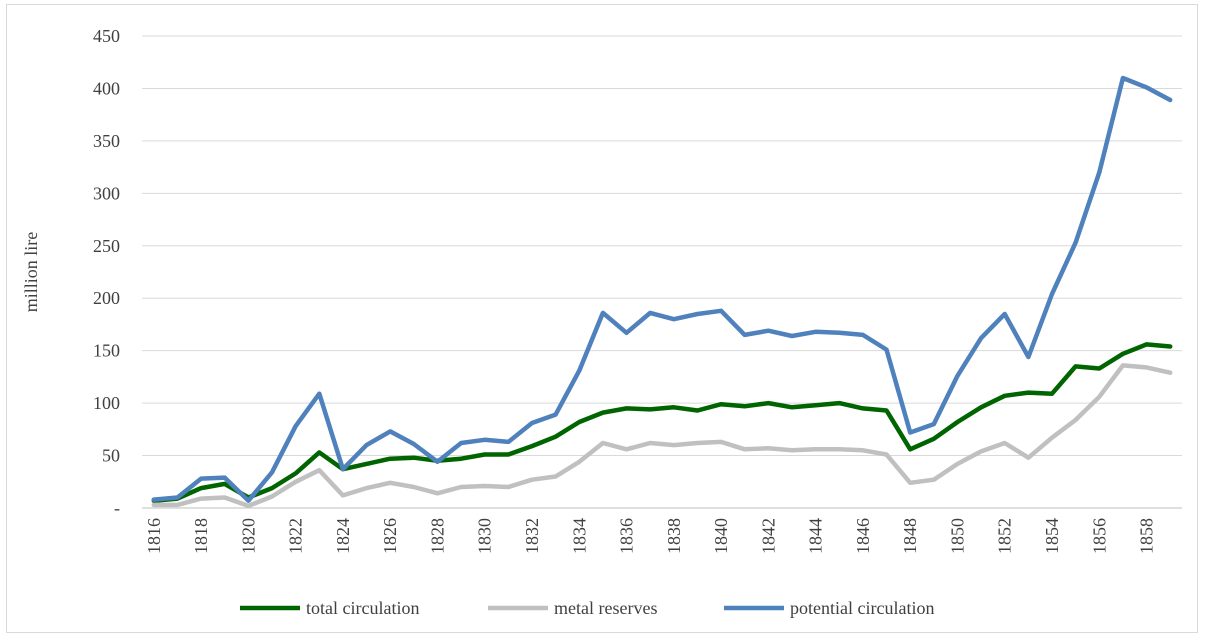 The image size is (1206, 641). Describe the element at coordinates (816, 536) in the screenshot. I see `x-tick-label: 1844` at that location.